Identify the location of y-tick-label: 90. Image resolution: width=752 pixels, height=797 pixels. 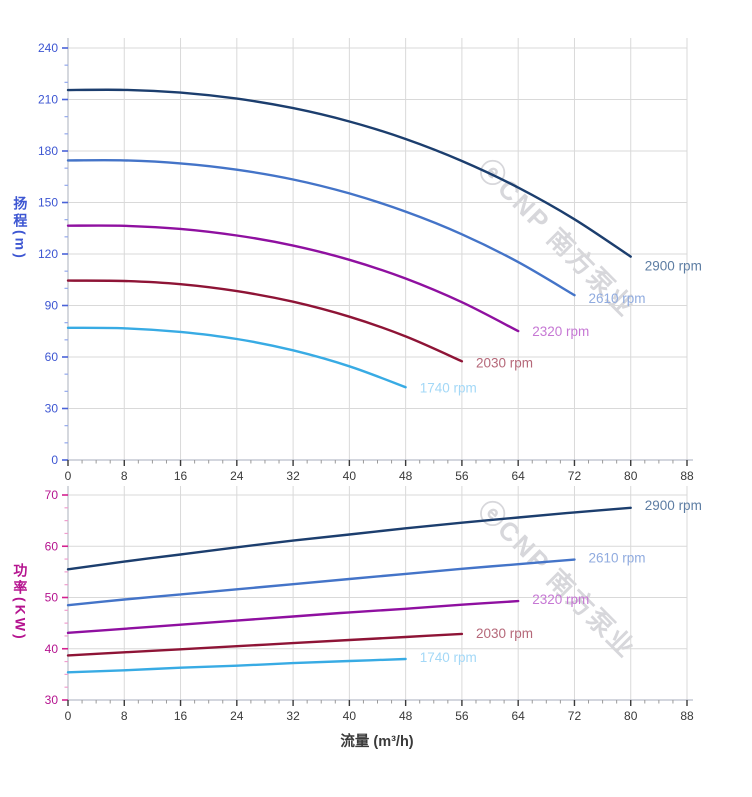
(52, 306).